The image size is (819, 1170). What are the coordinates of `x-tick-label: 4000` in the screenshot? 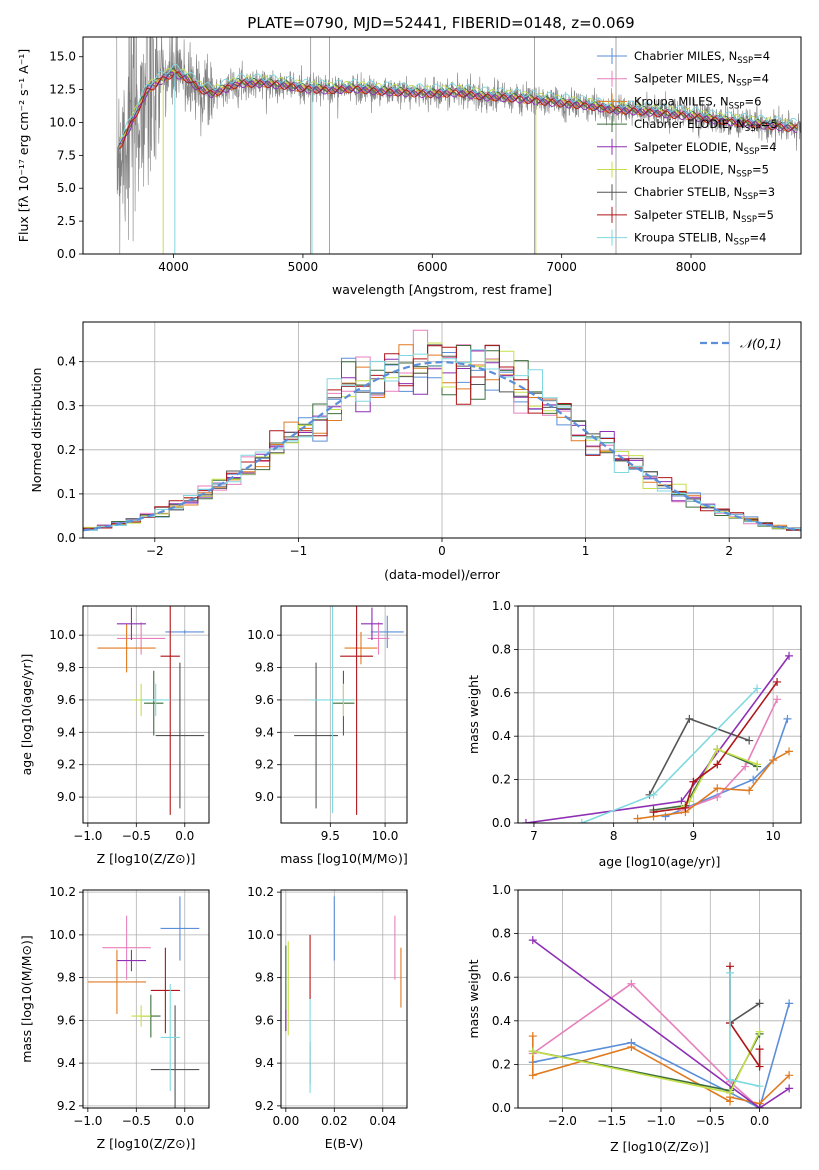 It's located at (173, 267).